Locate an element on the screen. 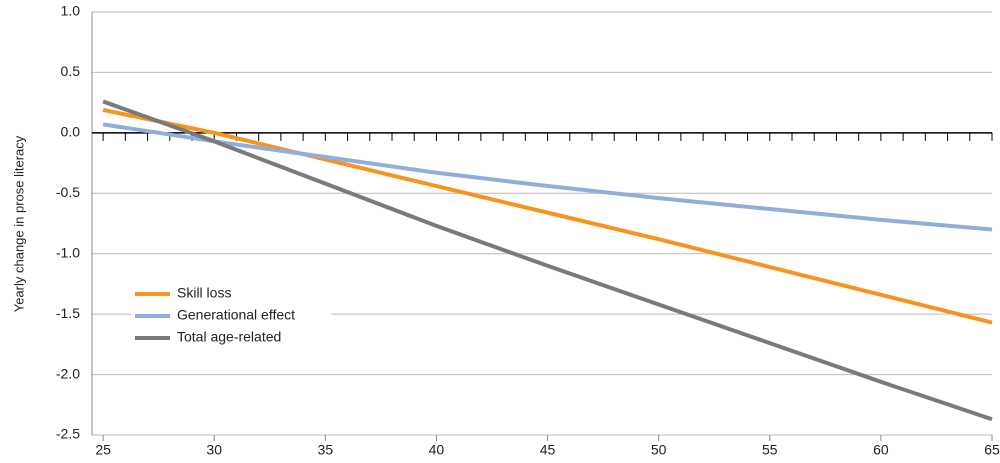 This screenshot has width=1000, height=463. x-tick-label: 55 is located at coordinates (770, 450).